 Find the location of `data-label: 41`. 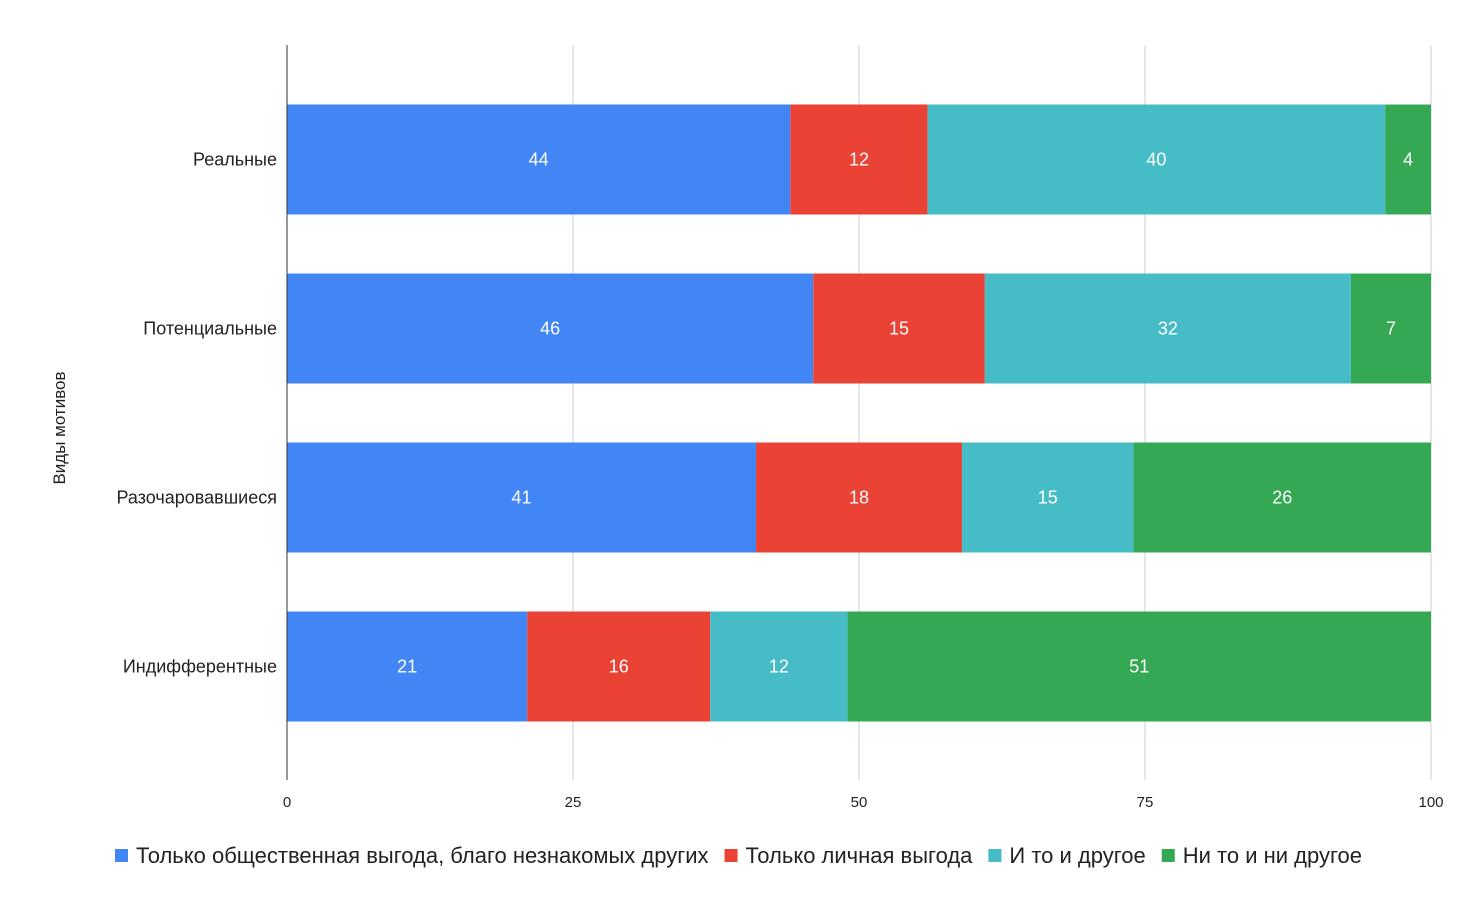

data-label: 41 is located at coordinates (522, 498).